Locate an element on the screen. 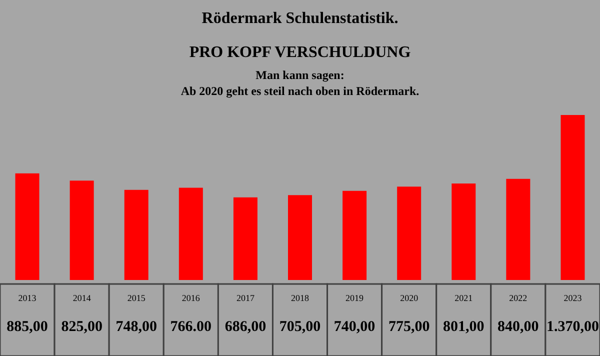 This screenshot has height=356, width=600. x-tick-label: 2019 is located at coordinates (355, 298).